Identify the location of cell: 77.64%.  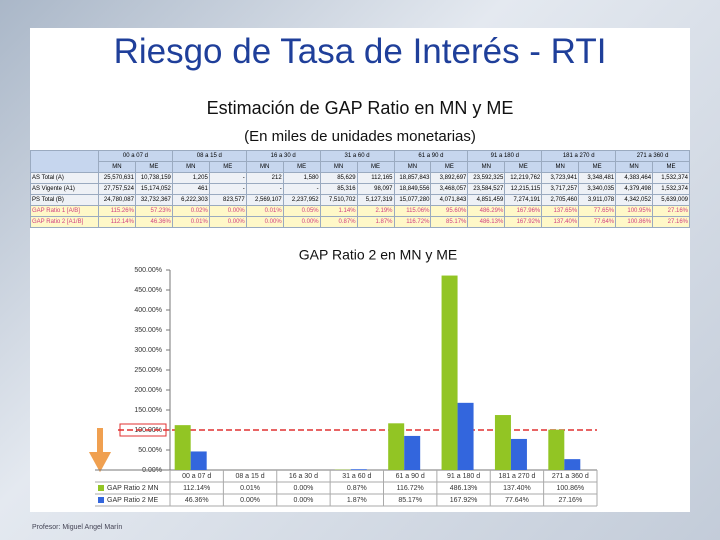
(597, 222).